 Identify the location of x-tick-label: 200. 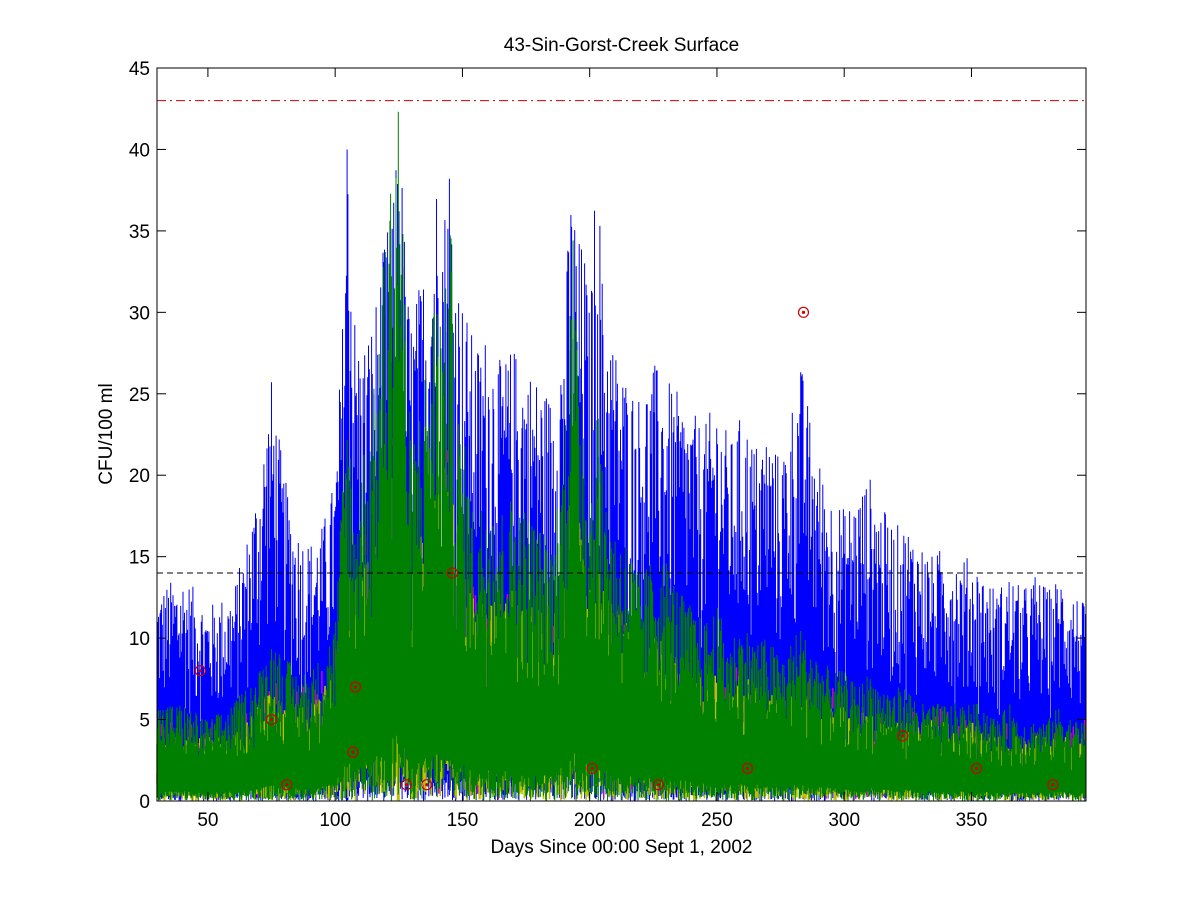
(590, 820).